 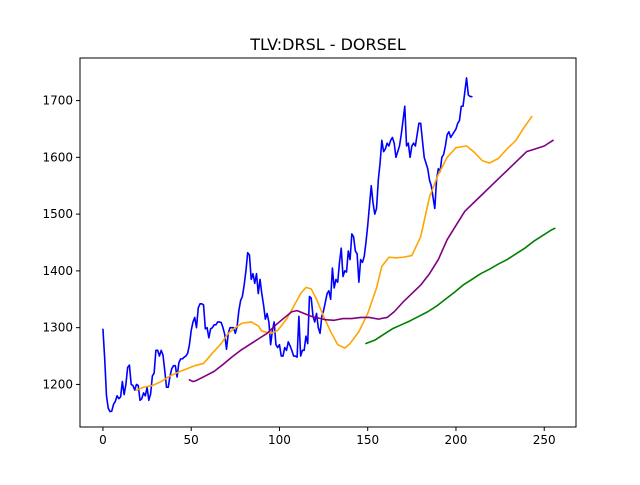 I want to click on y-tick-label: 1600, so click(x=57, y=157).